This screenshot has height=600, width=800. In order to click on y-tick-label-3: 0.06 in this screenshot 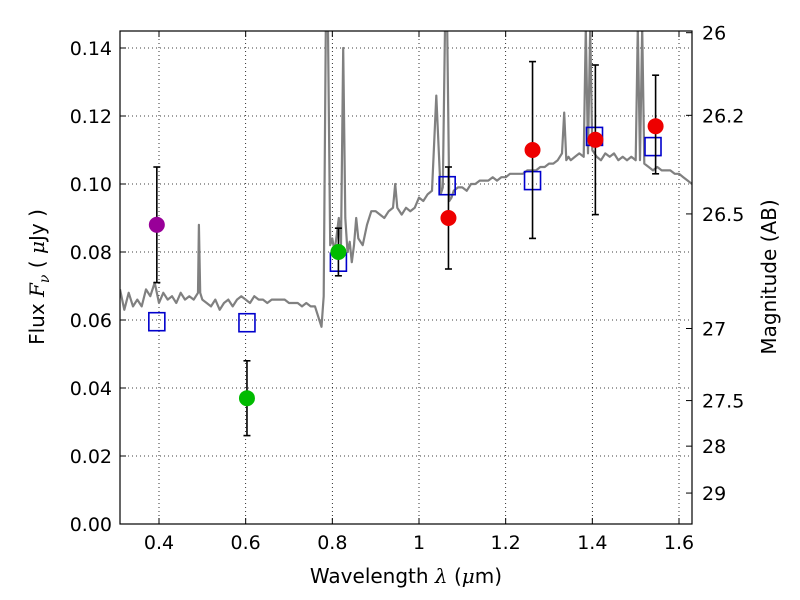, I will do `click(91, 321)`.